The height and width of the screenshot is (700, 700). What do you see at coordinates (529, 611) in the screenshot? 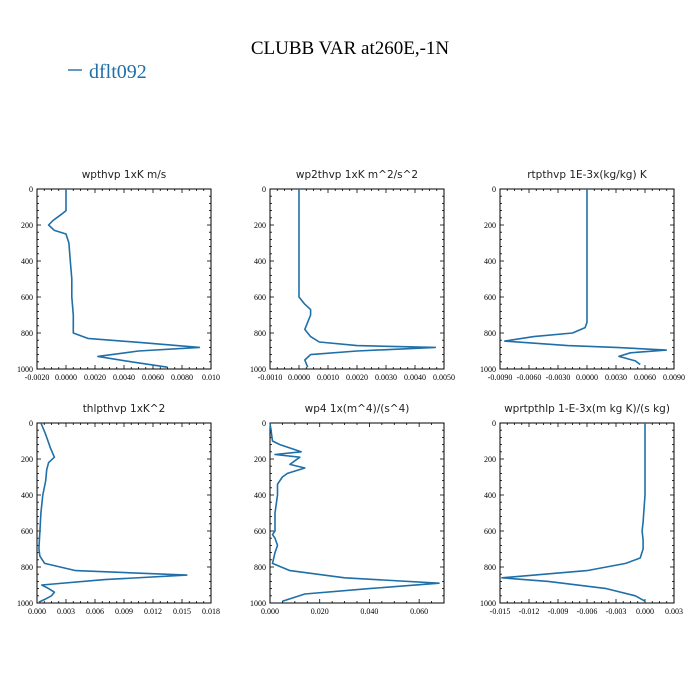
I see `x-tick-label: -0.012` at bounding box center [529, 611].